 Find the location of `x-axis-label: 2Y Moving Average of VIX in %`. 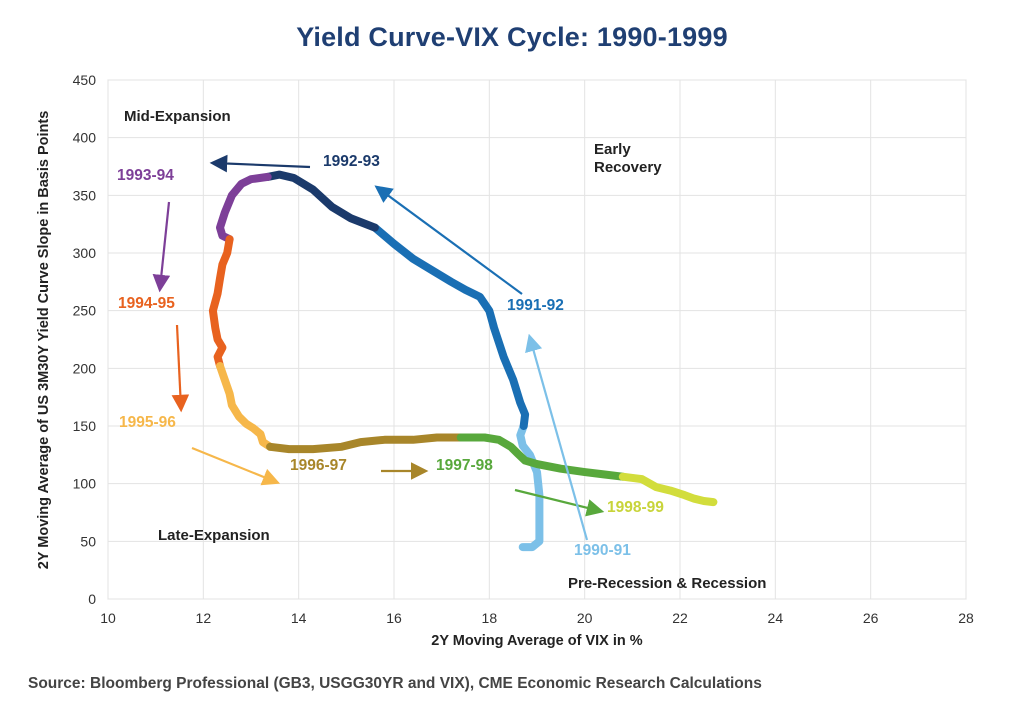

x-axis-label: 2Y Moving Average of VIX in % is located at coordinates (536, 641).